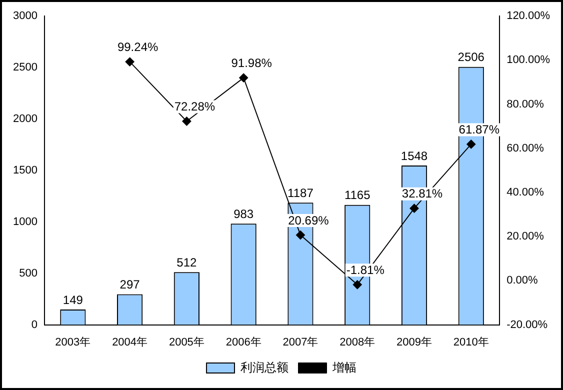 The image size is (563, 390). I want to click on data-label: 297, so click(130, 285).